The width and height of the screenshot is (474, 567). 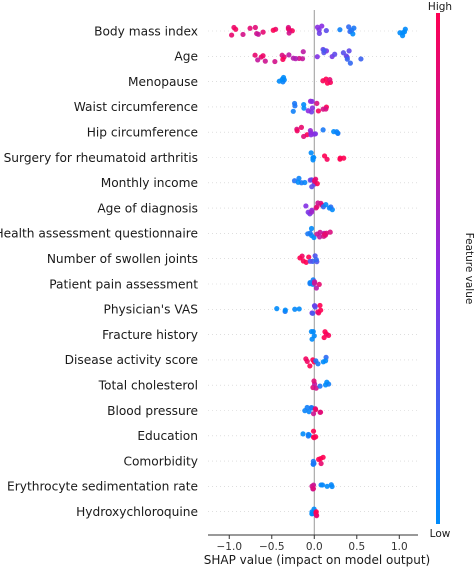 I want to click on feature-label: Fracture history, so click(x=150, y=335).